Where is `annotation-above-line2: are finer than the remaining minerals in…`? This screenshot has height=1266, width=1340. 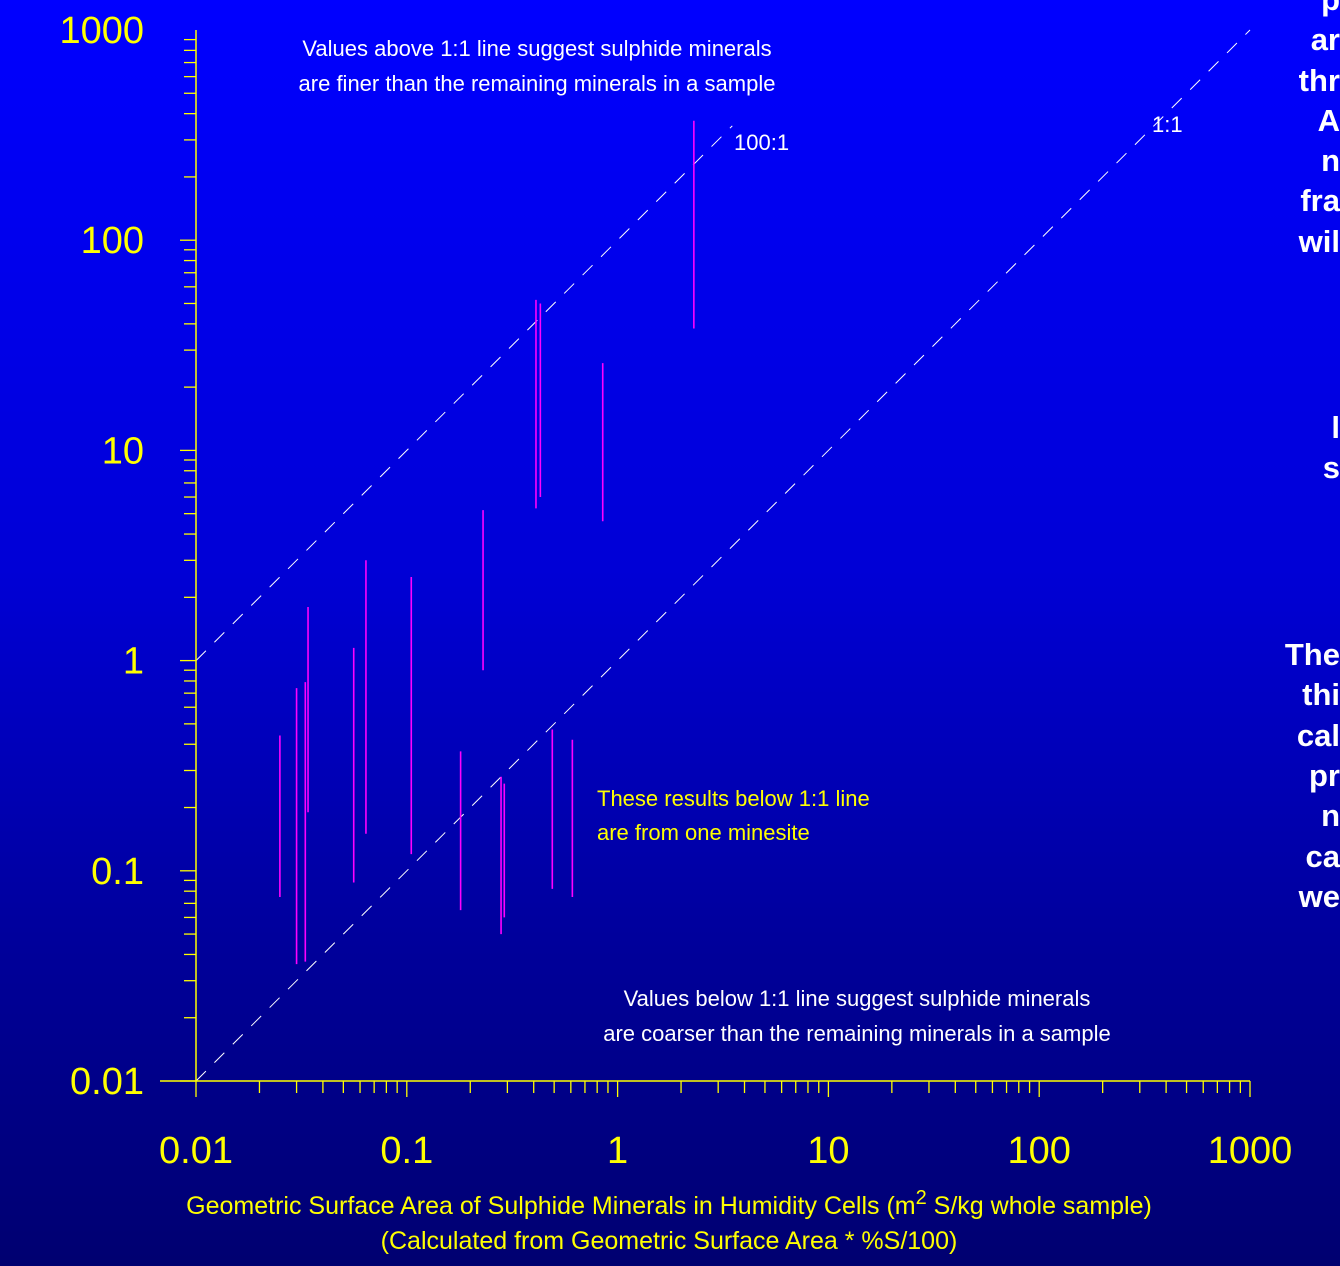
annotation-above-line2: are finer than the remaining minerals in… is located at coordinates (537, 83).